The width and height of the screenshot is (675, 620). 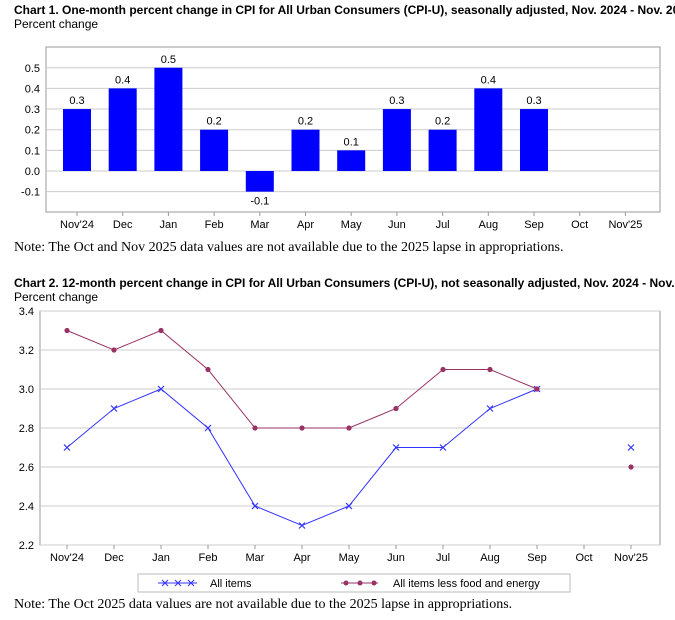 I want to click on y-tick-label: 0.5, so click(x=32, y=69).